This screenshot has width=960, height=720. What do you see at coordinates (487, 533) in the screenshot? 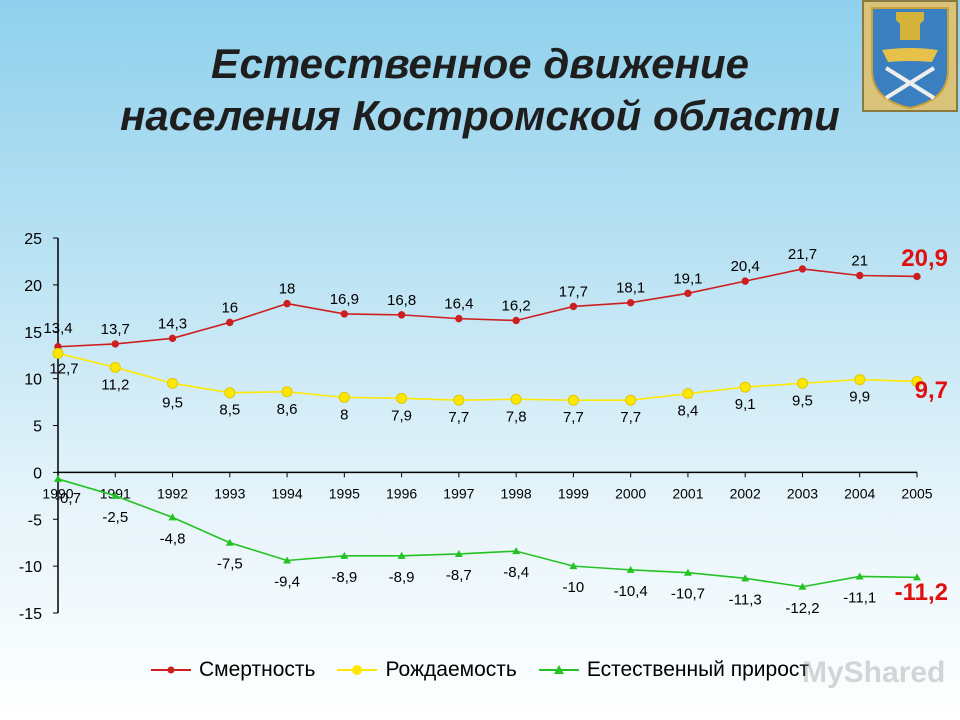
I see `series-line-growth` at bounding box center [487, 533].